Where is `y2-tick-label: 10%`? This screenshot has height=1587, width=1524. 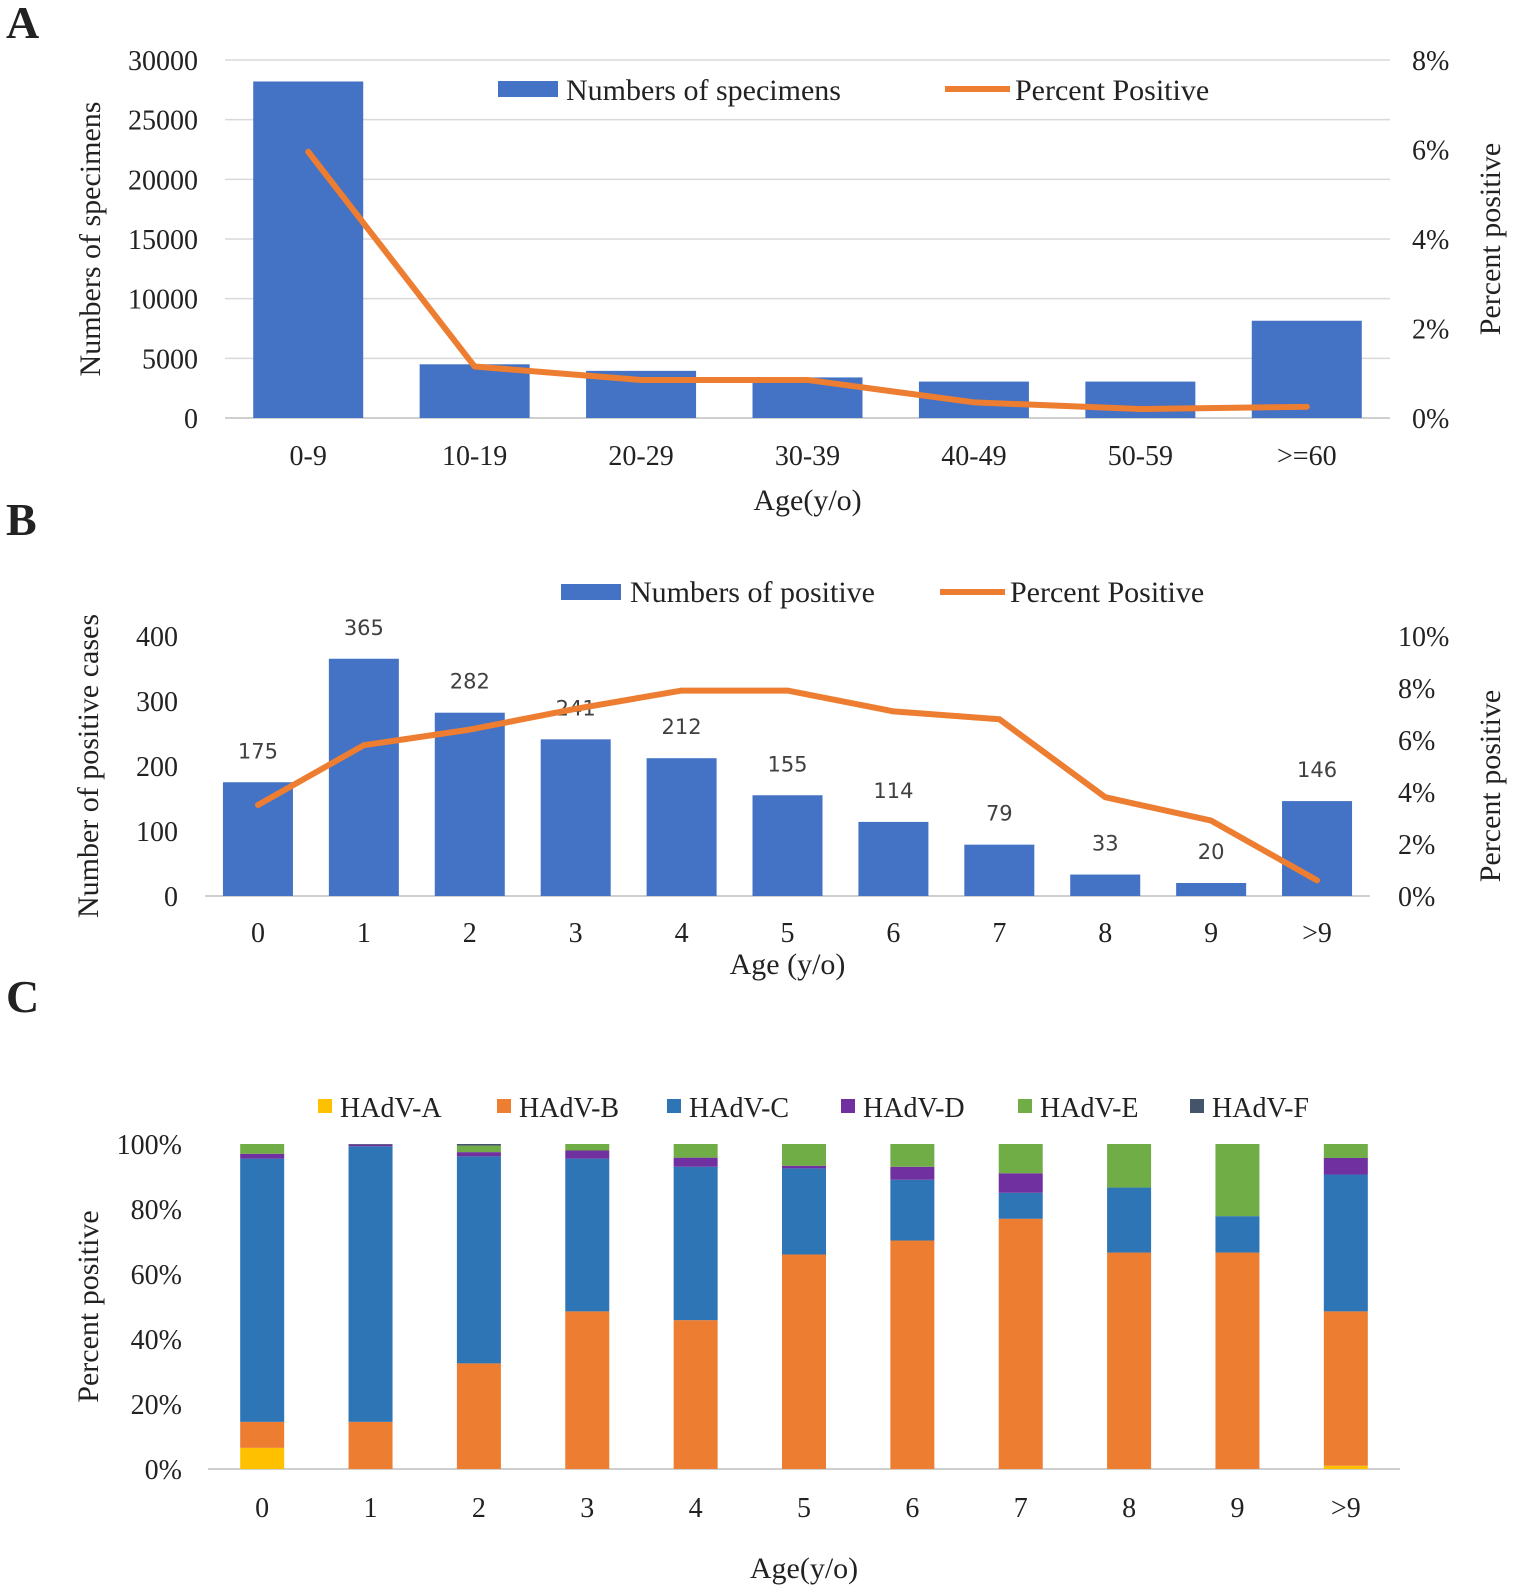 y2-tick-label: 10% is located at coordinates (1423, 637).